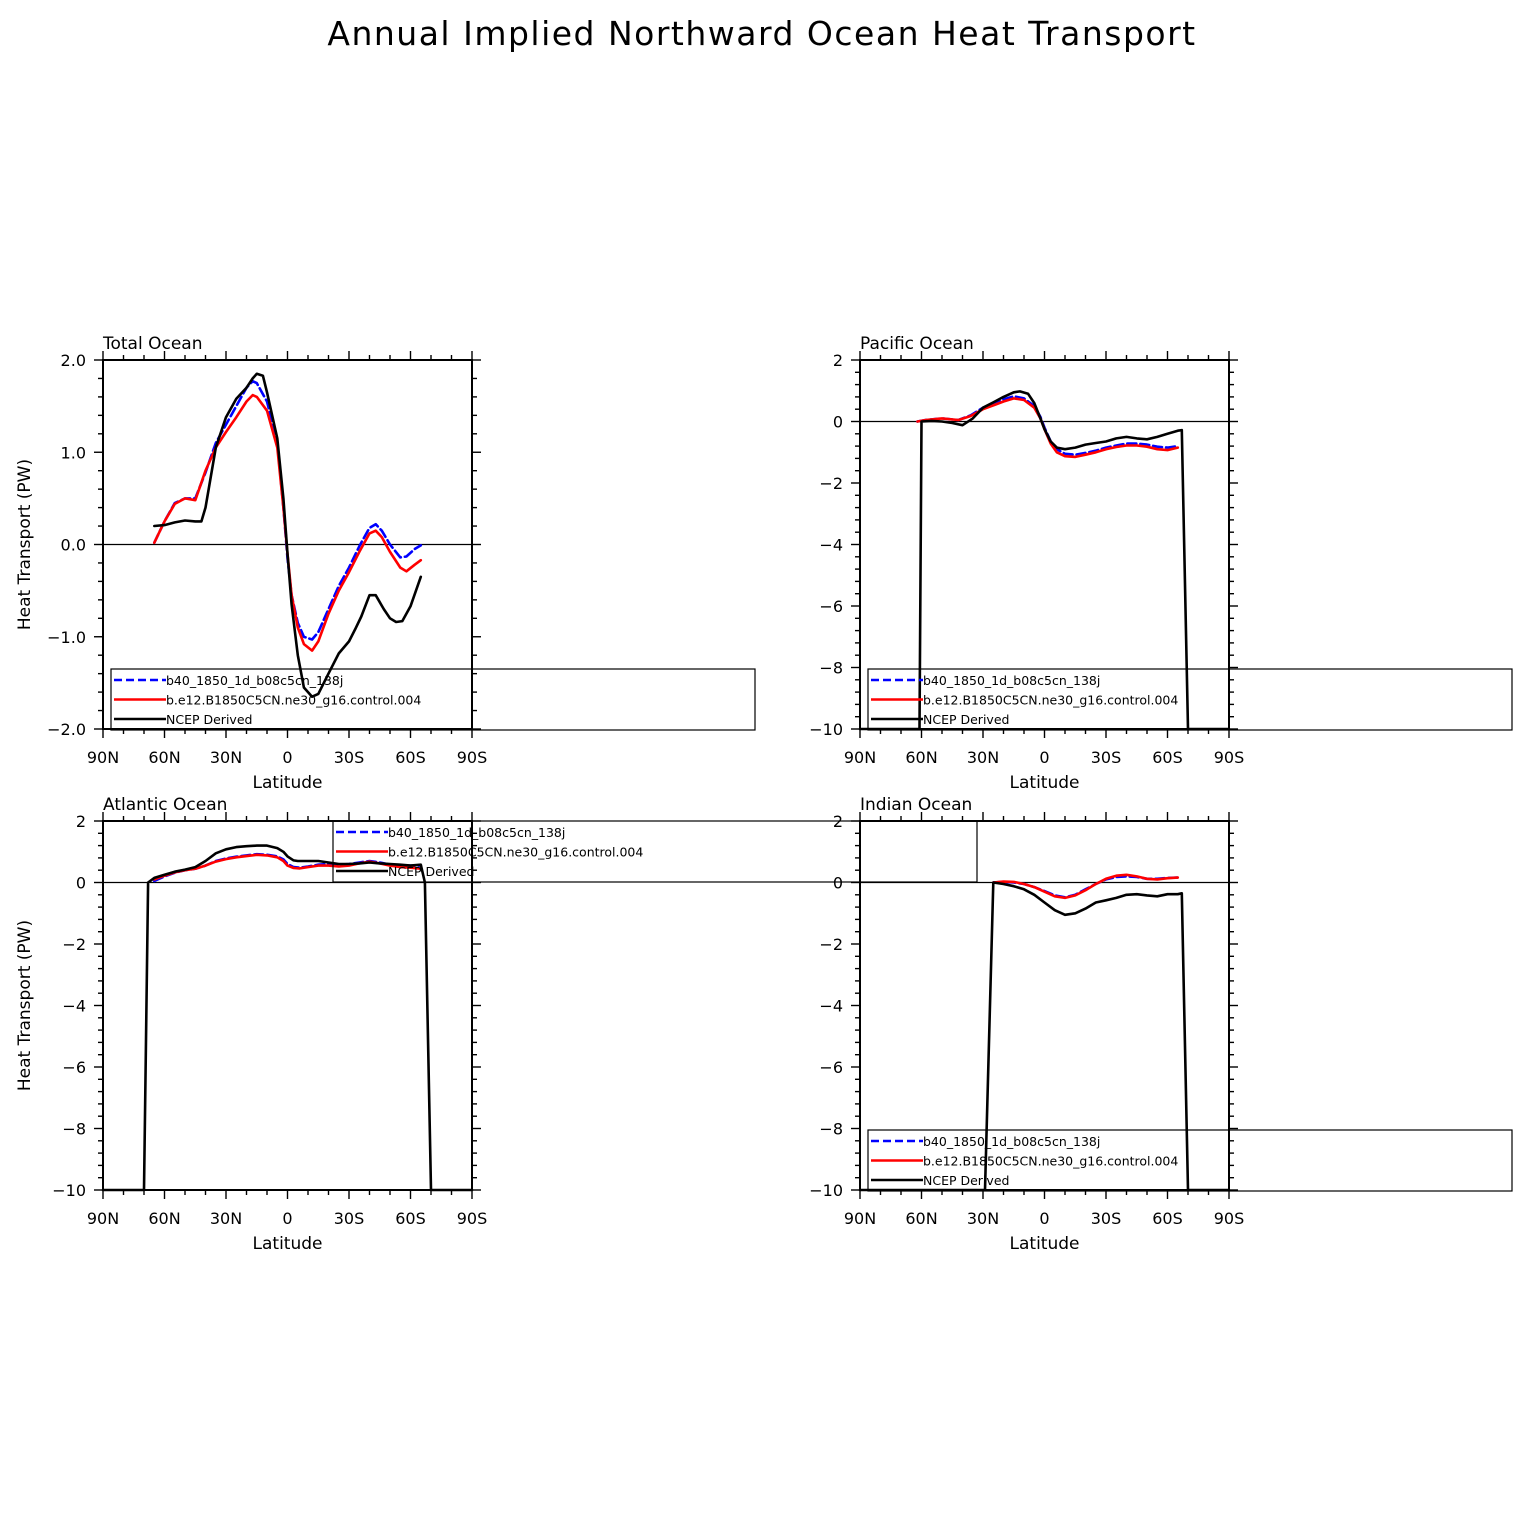  What do you see at coordinates (349, 1218) in the screenshot?
I see `atlantic-ocean-x-tick-label: 30S` at bounding box center [349, 1218].